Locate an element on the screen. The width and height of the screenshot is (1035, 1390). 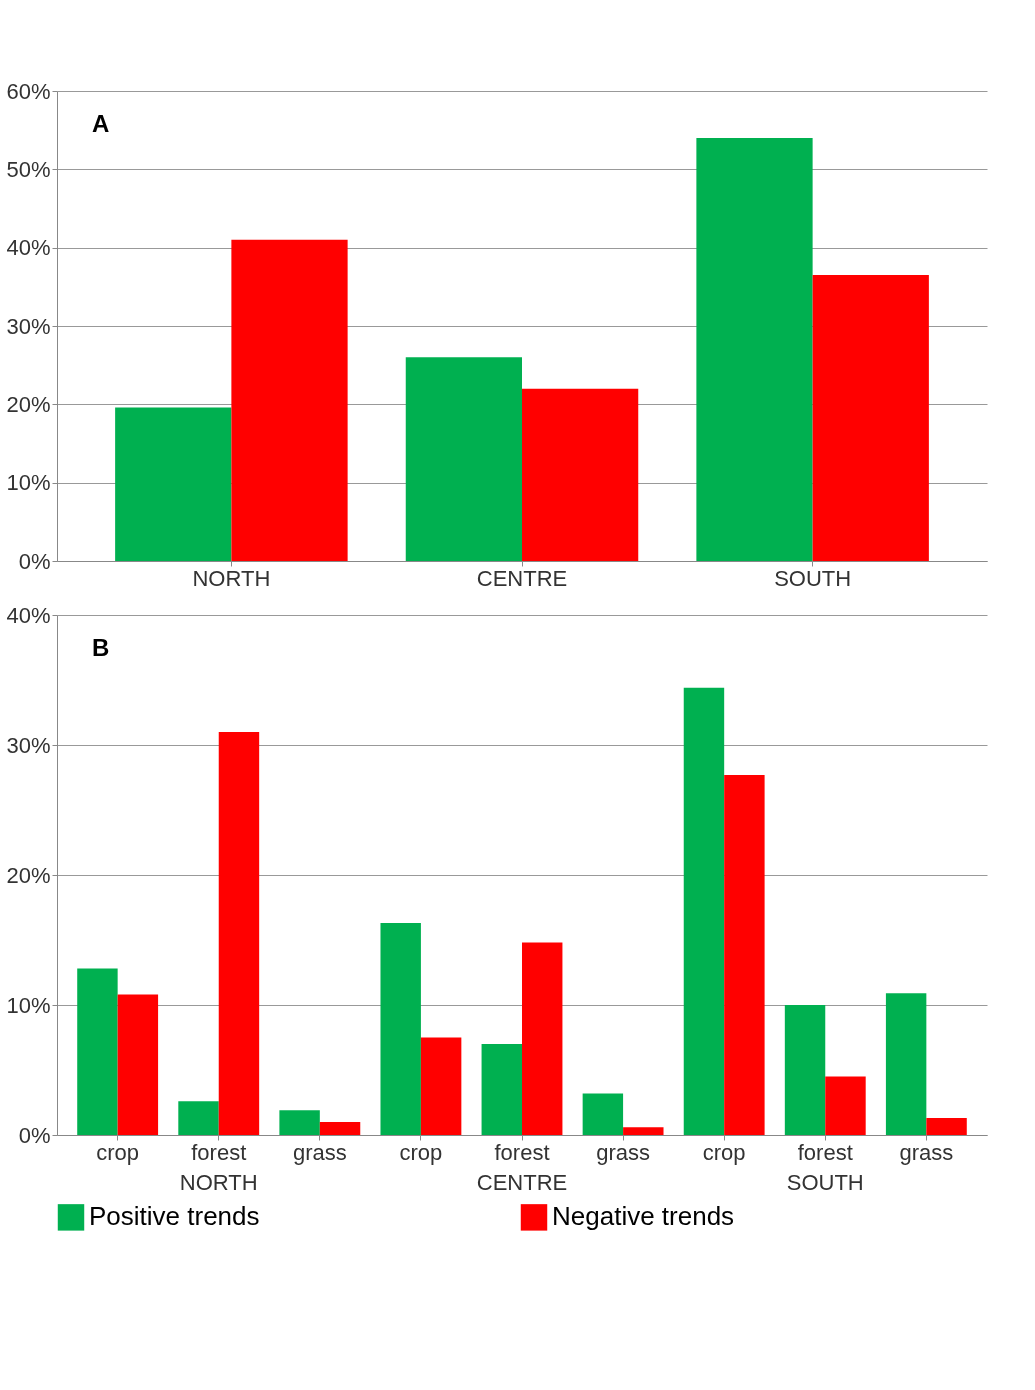
legend-label: Negative trends is located at coordinates (643, 1216).